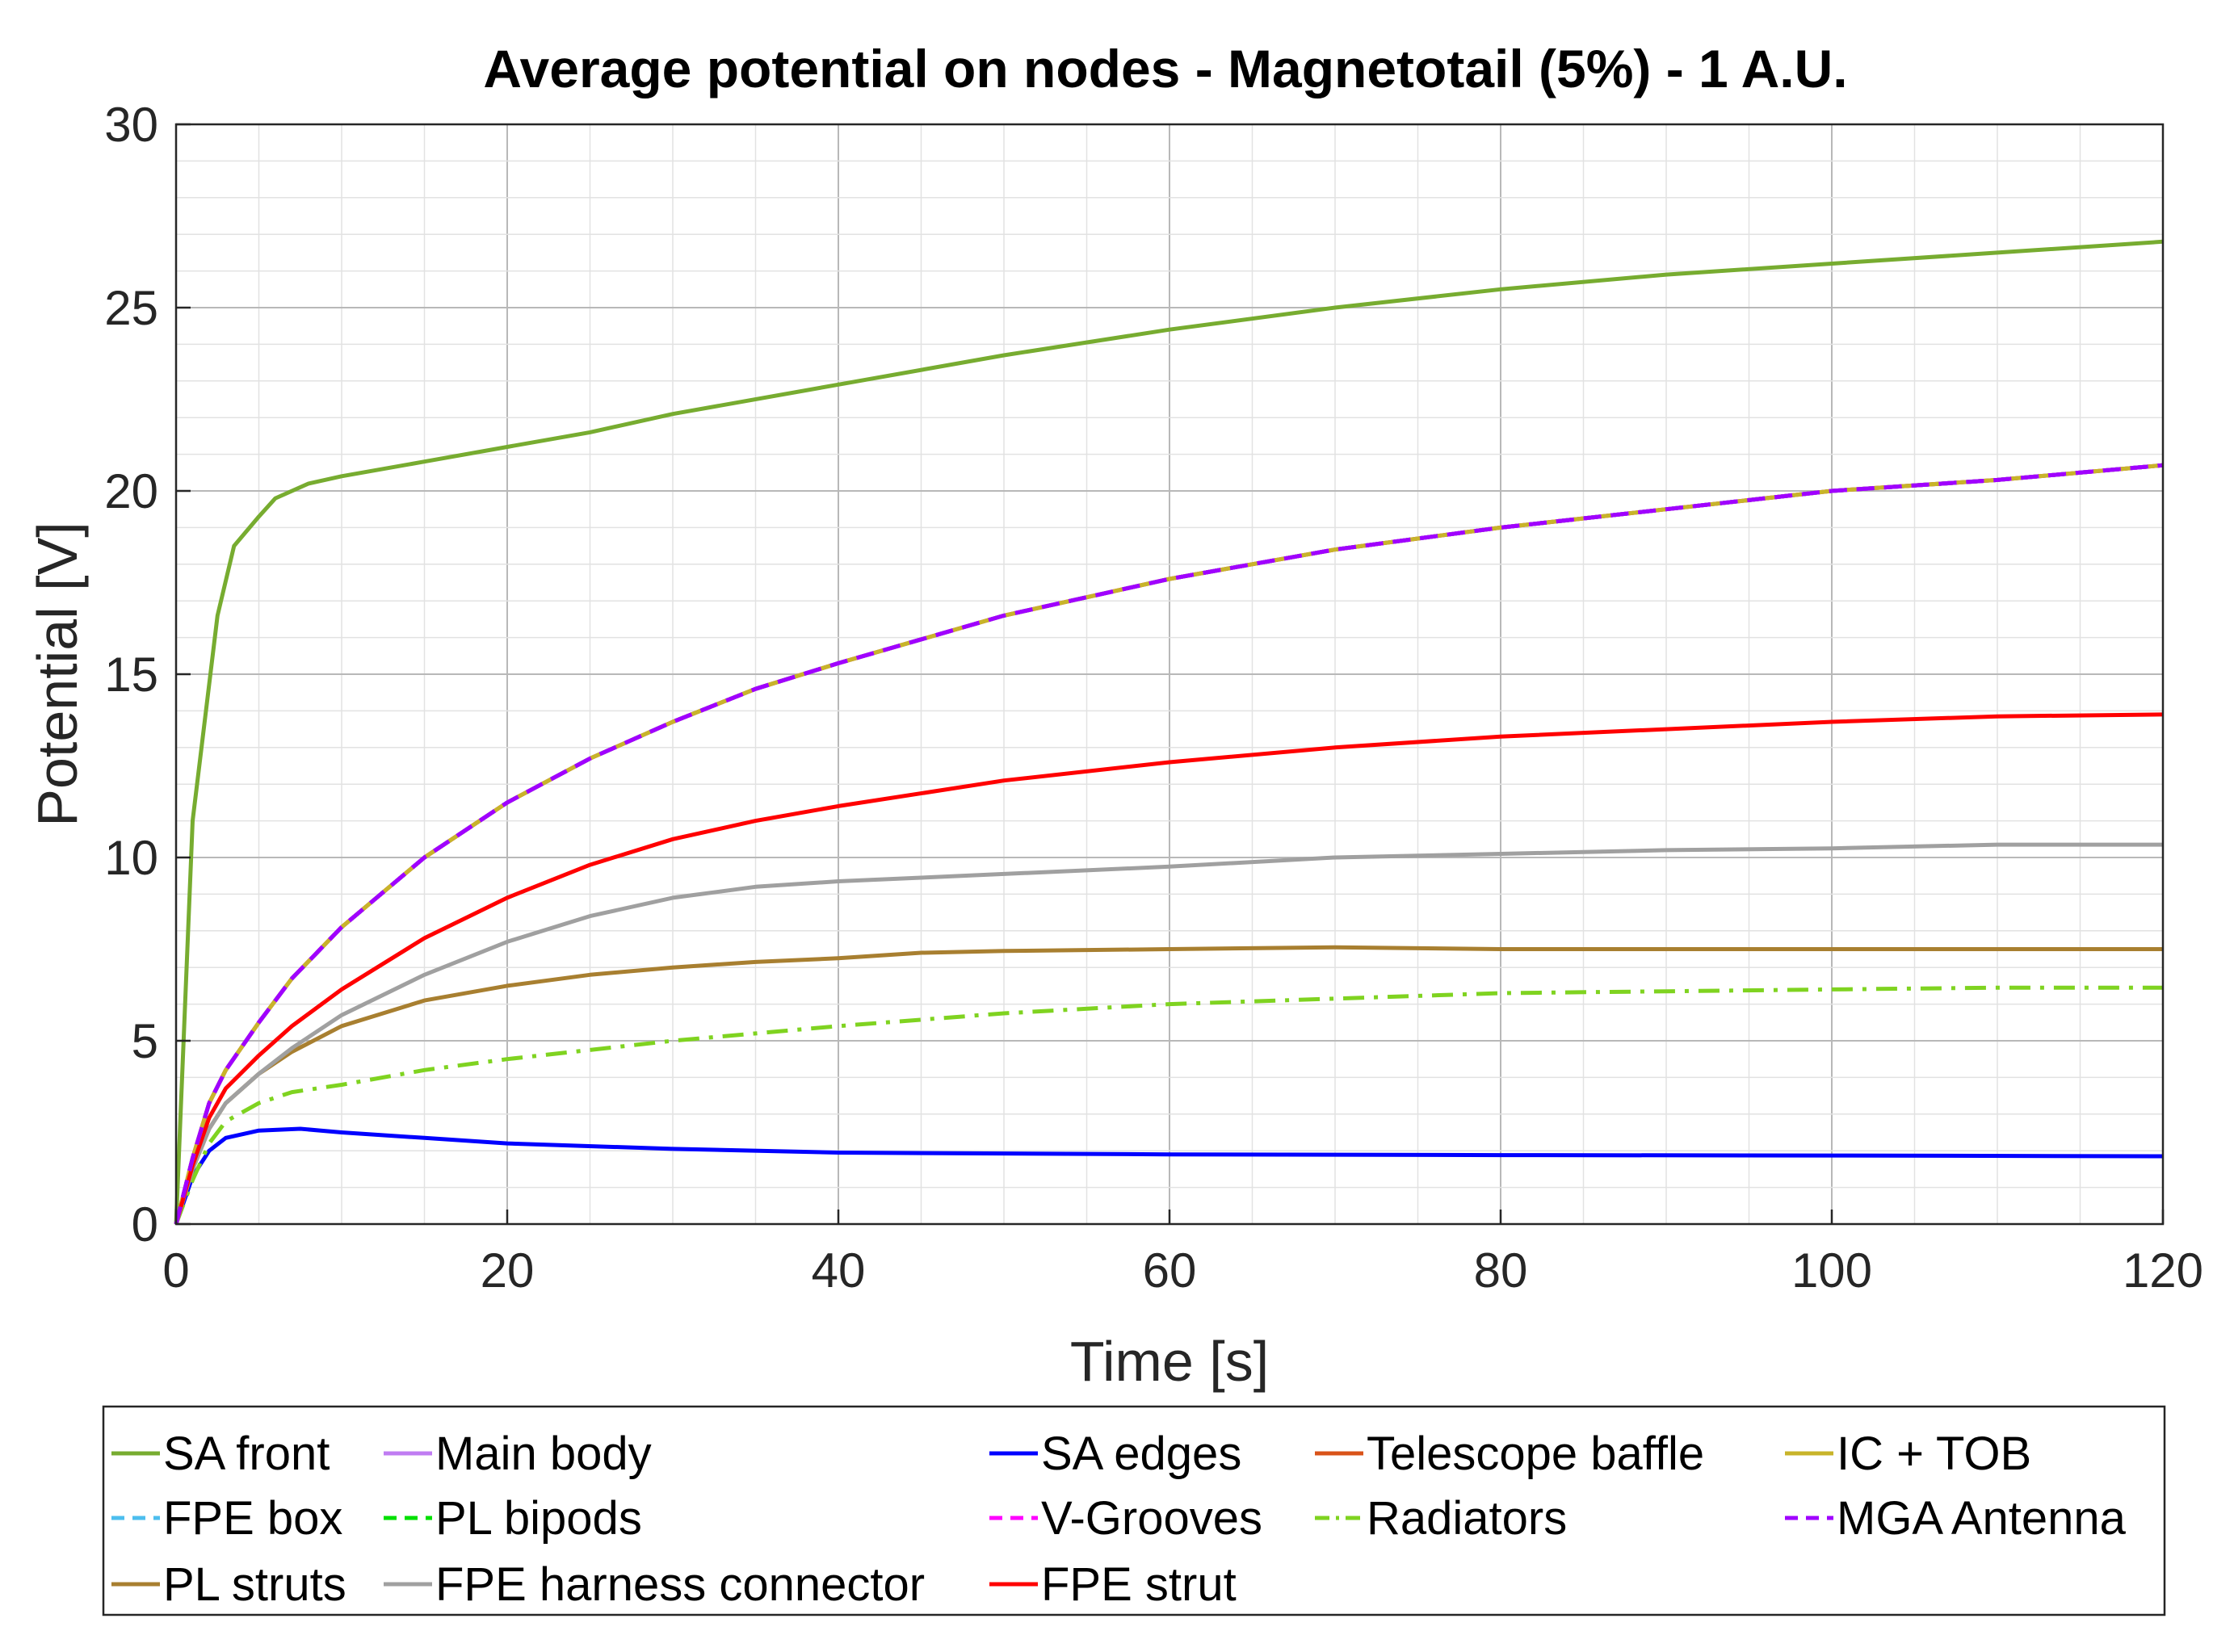  What do you see at coordinates (175, 1270) in the screenshot?
I see `x-tick-label: 0` at bounding box center [175, 1270].